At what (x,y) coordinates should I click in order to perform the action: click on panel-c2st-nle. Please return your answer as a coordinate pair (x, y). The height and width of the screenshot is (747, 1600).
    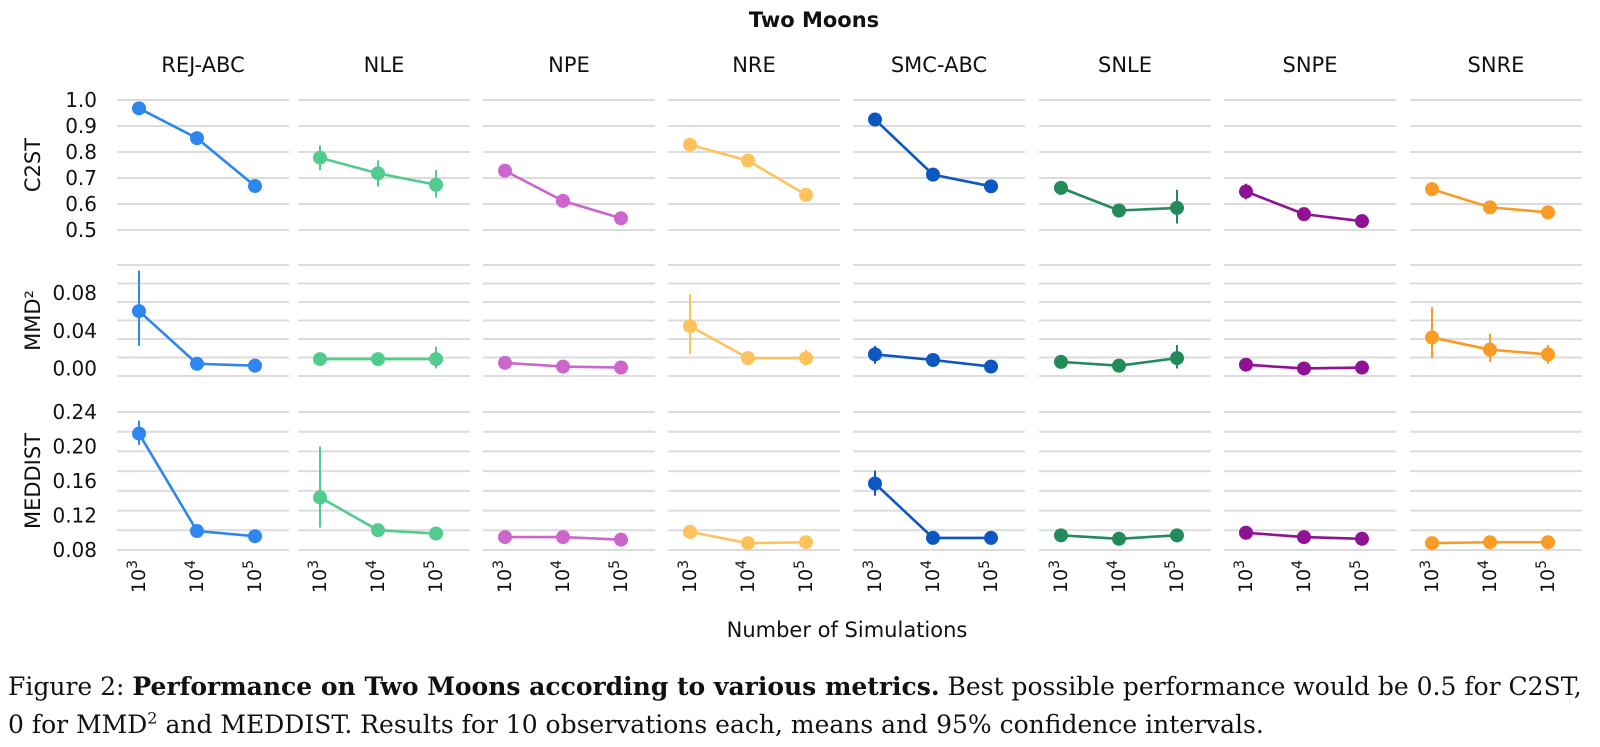
    Looking at the image, I should click on (384, 165).